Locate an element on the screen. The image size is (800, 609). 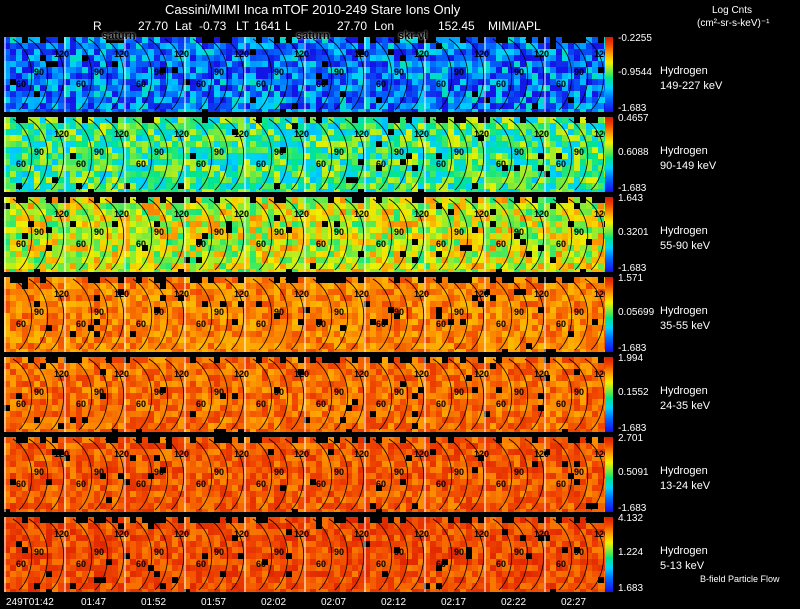
pitch-angle-contour is located at coordinates (262, 234).